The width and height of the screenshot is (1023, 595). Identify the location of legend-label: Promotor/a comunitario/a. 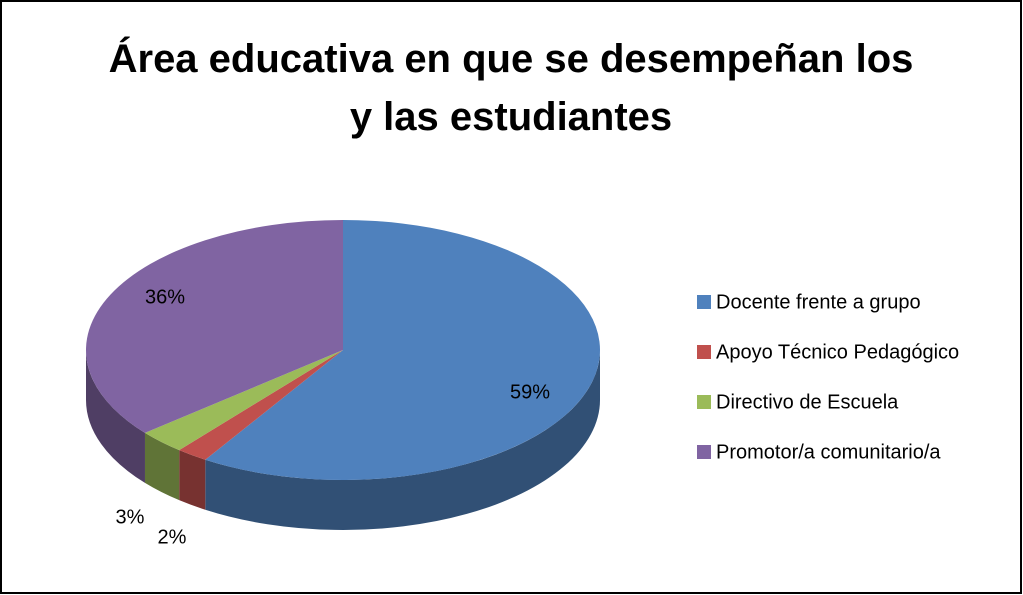
(828, 452).